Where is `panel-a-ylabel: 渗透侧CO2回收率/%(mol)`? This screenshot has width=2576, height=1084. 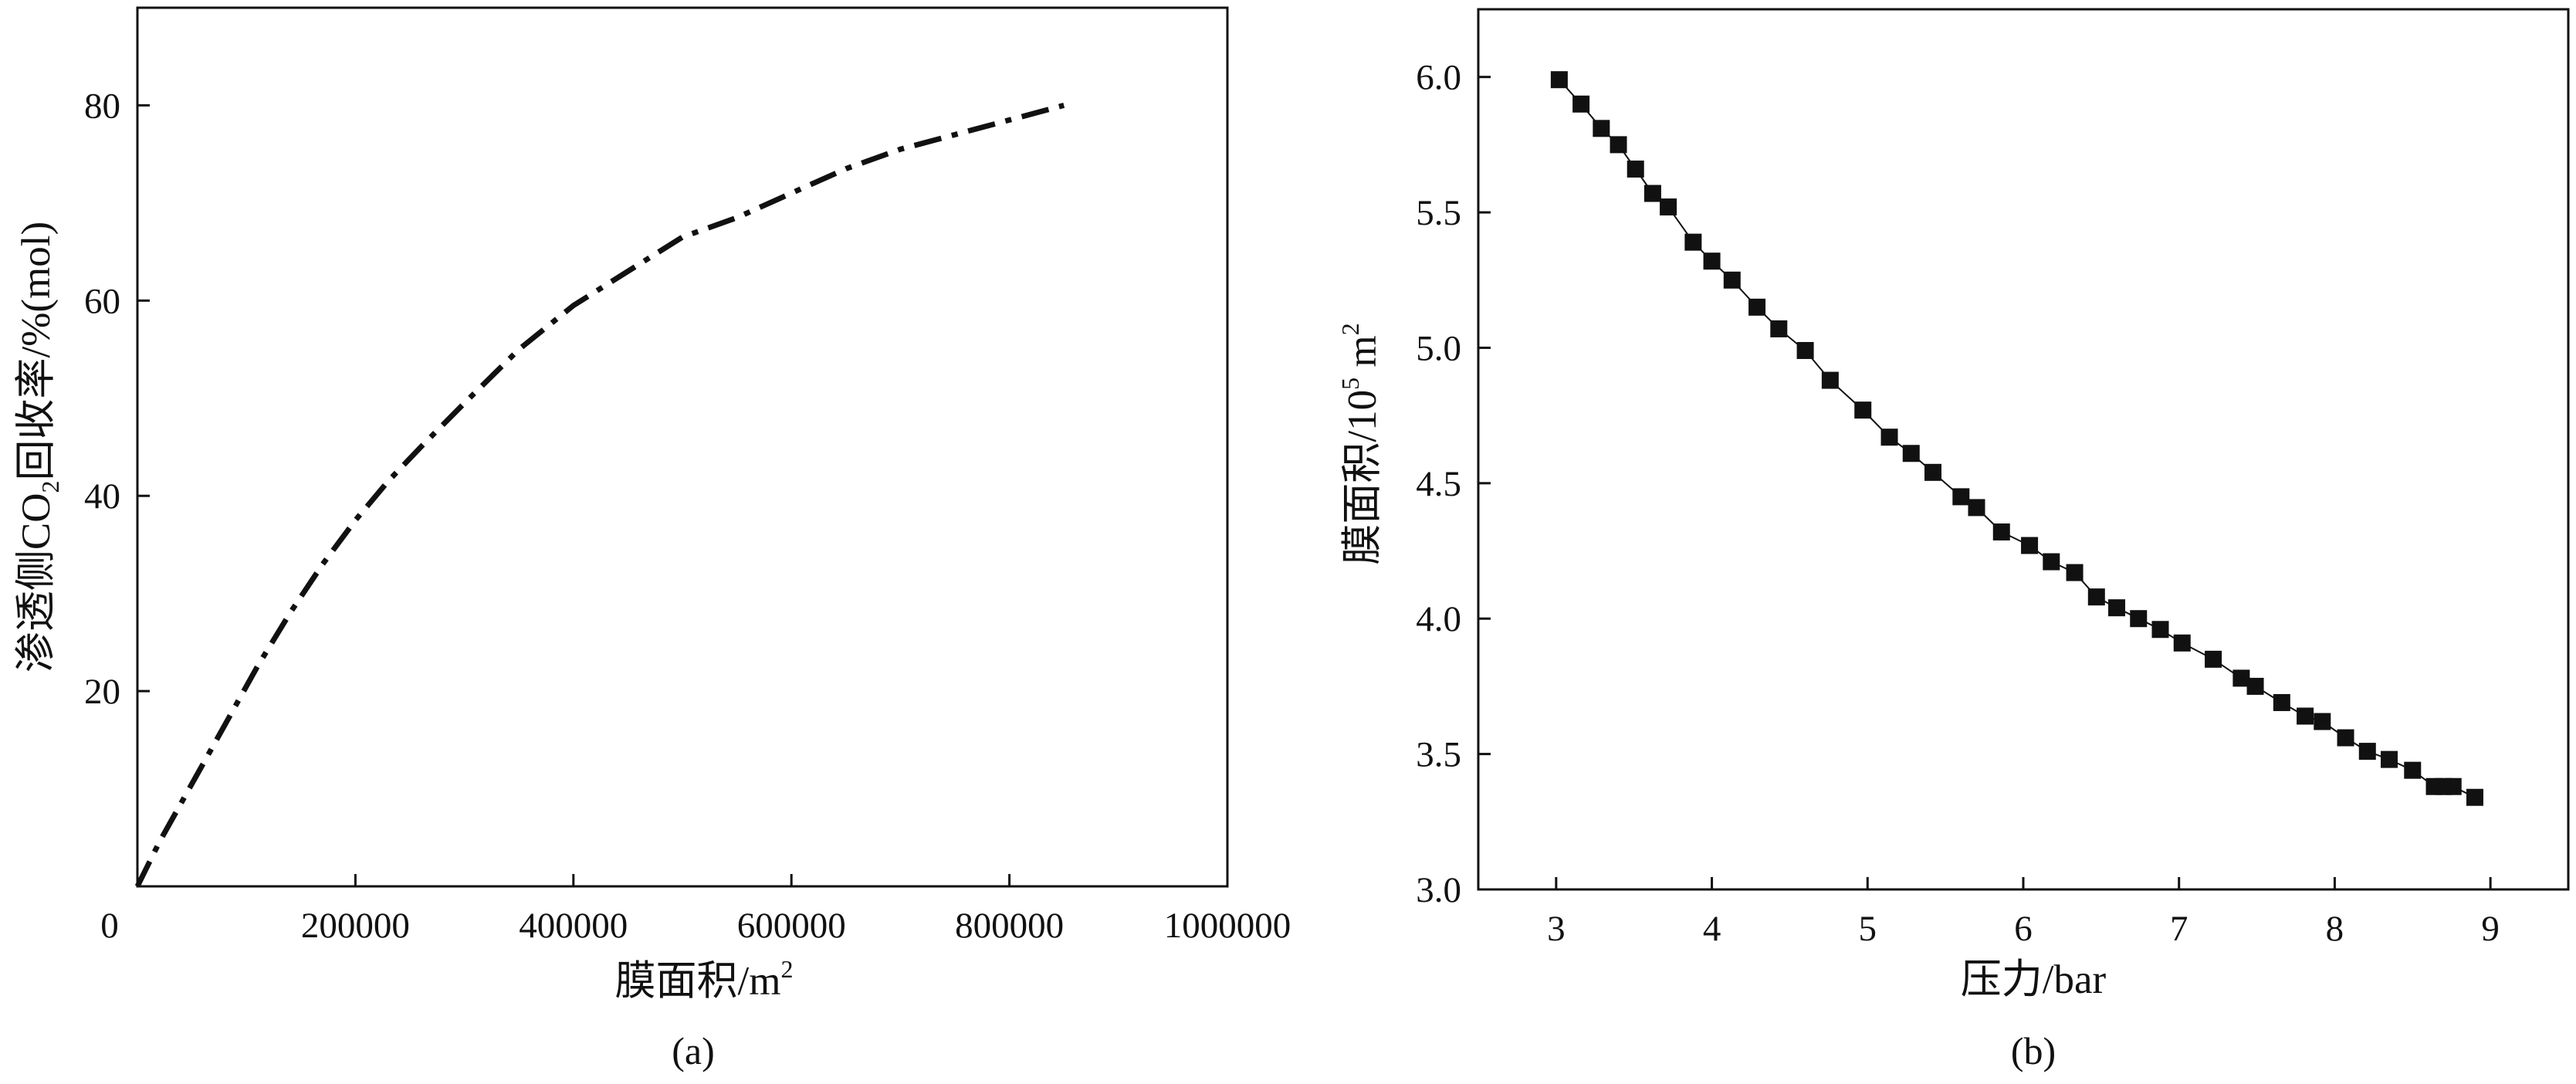 panel-a-ylabel: 渗透侧CO2回收率/%(mol) is located at coordinates (39, 447).